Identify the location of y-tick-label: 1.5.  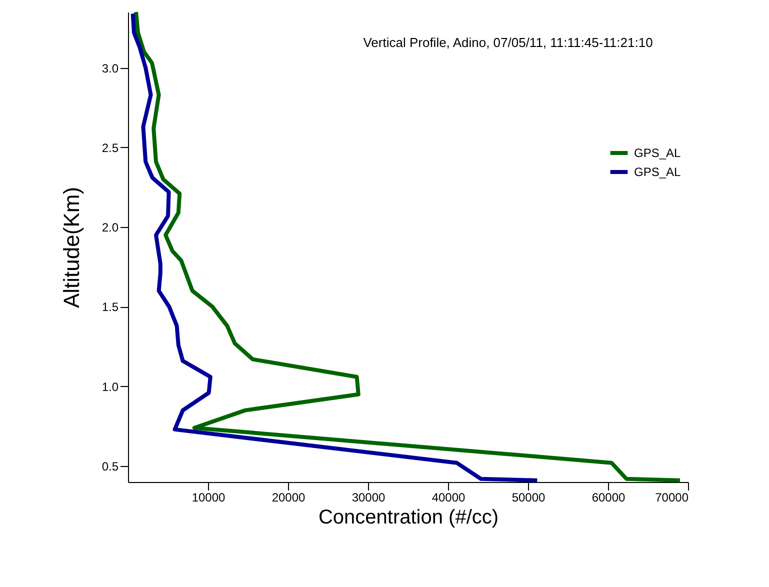
(110, 307).